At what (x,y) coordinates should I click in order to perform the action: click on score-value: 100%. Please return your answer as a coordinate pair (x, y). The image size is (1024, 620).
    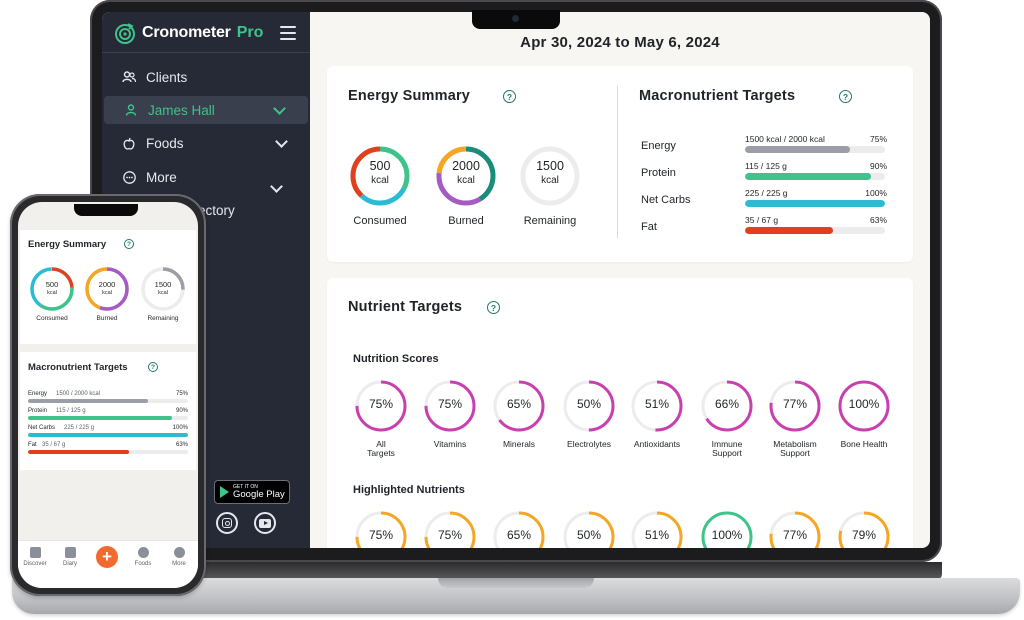
    Looking at the image, I should click on (727, 535).